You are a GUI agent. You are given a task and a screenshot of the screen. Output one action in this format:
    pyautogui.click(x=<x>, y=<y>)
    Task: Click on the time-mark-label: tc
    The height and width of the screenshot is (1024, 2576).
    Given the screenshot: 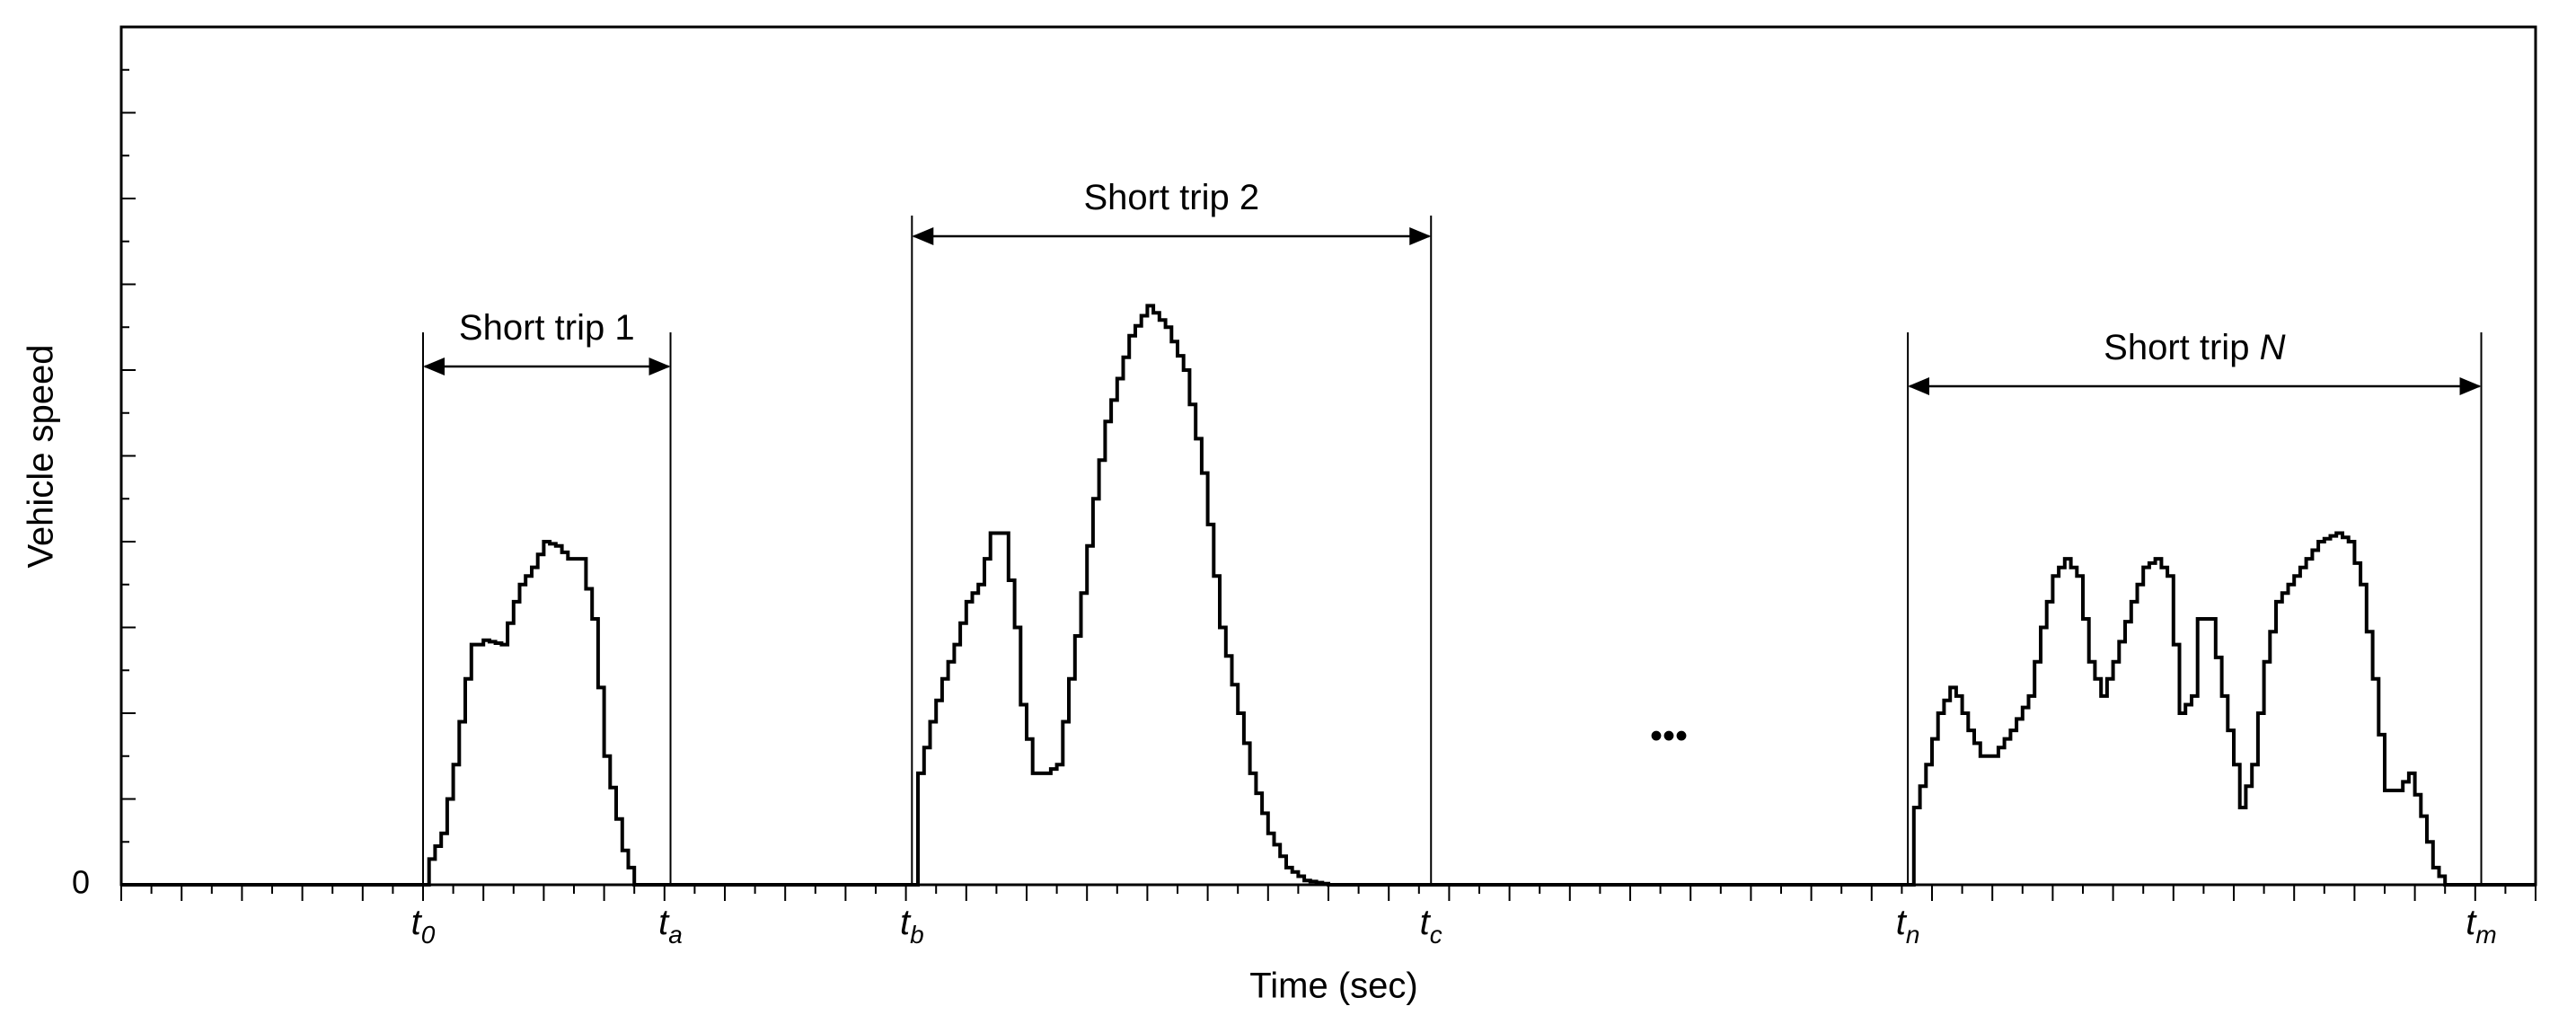 What is the action you would take?
    pyautogui.click(x=1431, y=926)
    